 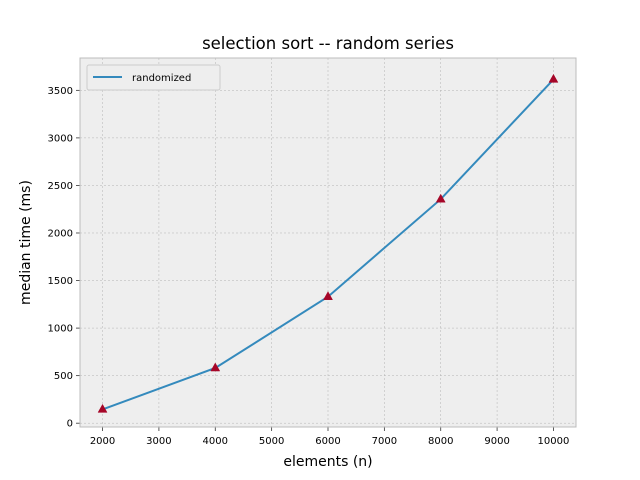 I want to click on y-axis-ticks: 0 500 1000 1500 2000 2500 3000 3500, so click(x=64, y=258).